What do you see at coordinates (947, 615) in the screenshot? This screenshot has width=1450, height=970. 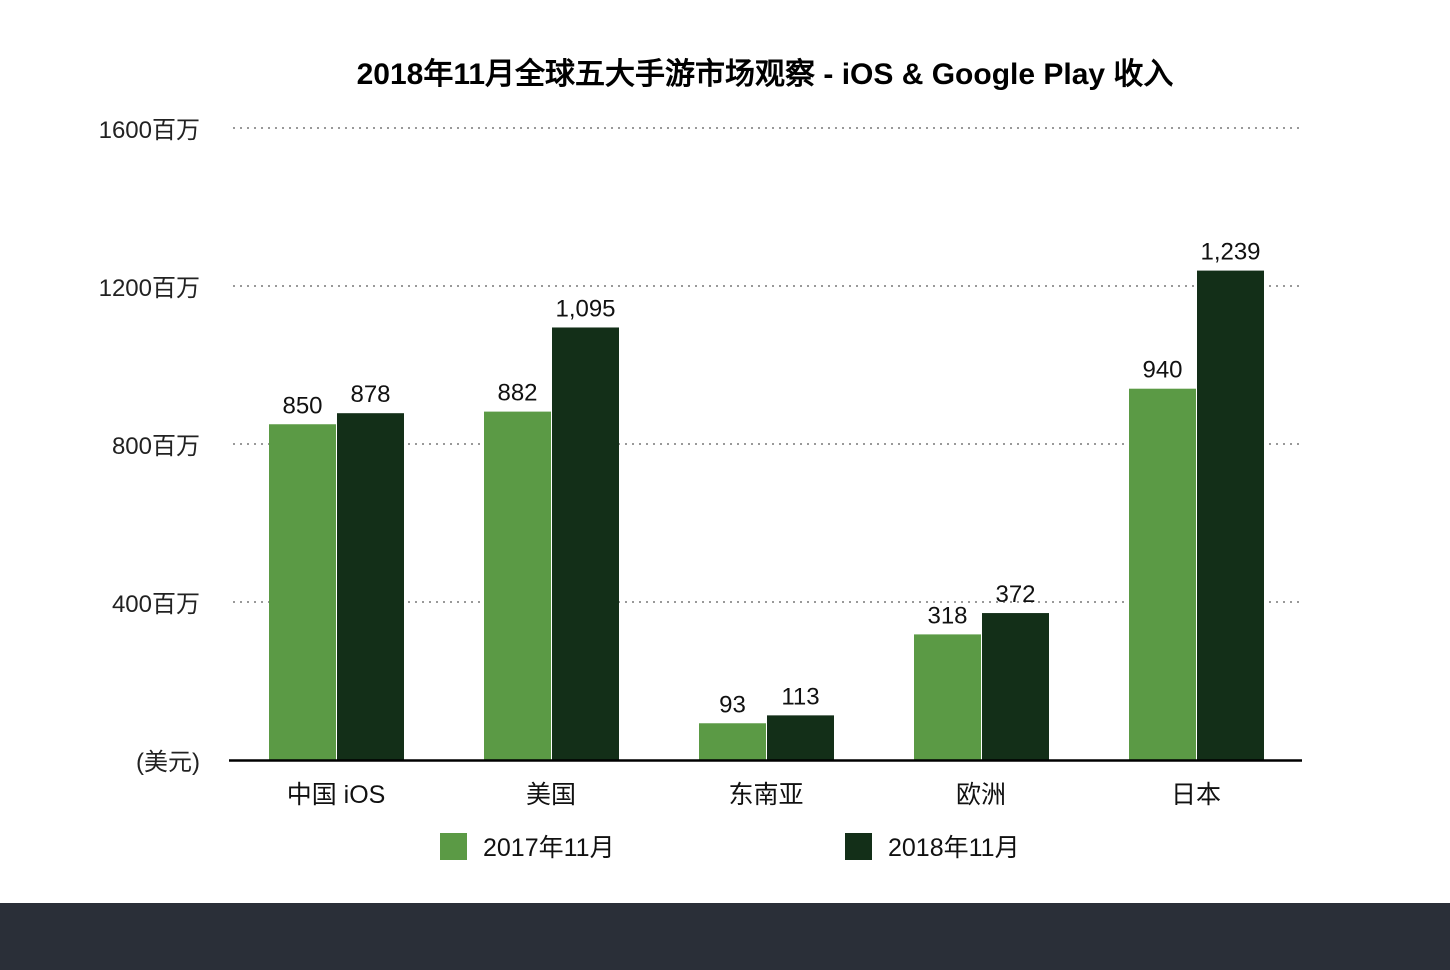 I see `data-label: 318` at bounding box center [947, 615].